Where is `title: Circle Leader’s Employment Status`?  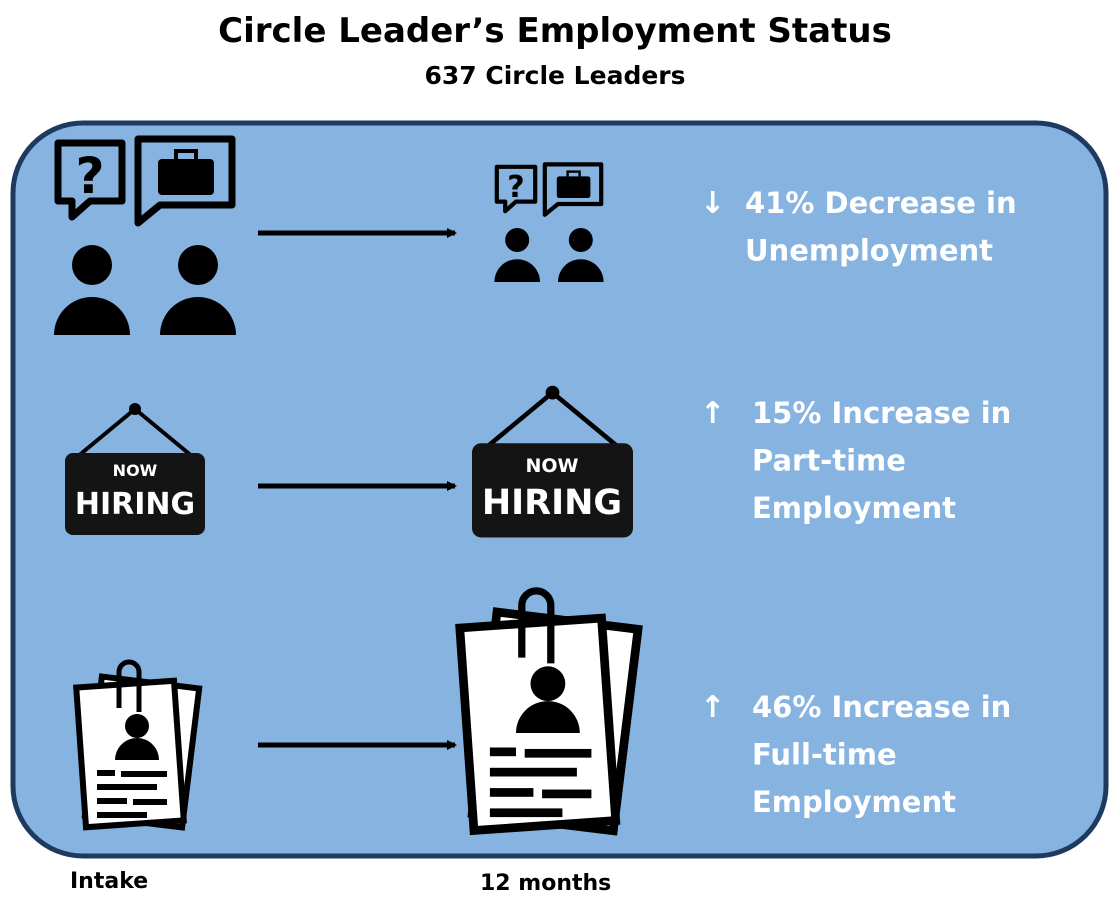 title: Circle Leader’s Employment Status is located at coordinates (555, 31).